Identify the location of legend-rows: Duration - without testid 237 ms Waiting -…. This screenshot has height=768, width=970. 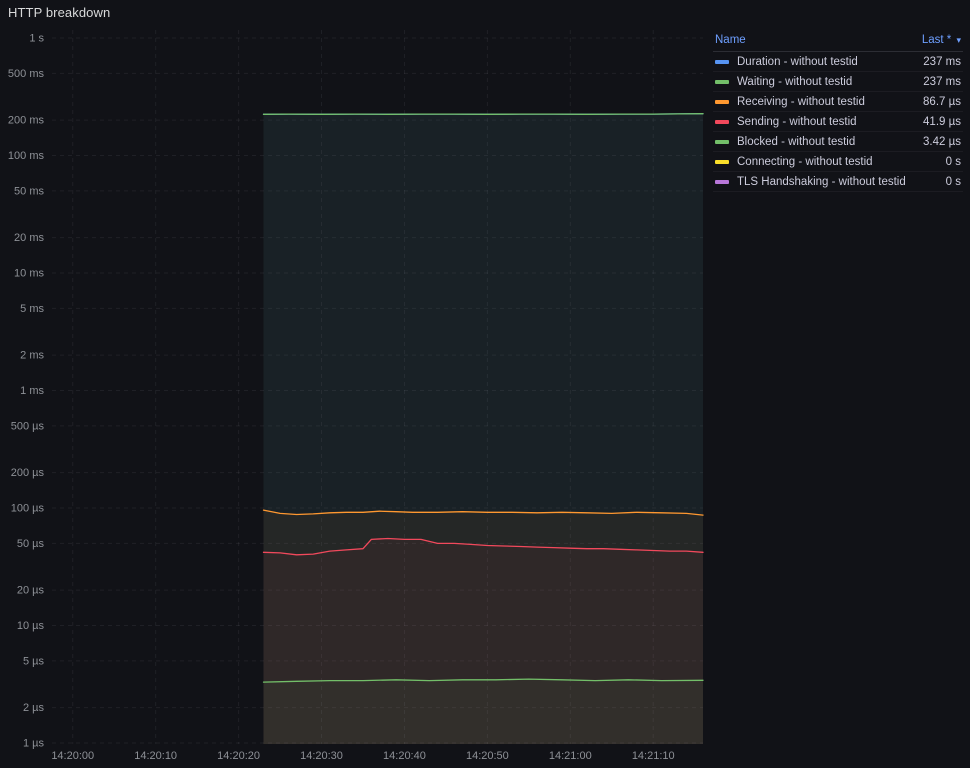
(838, 122).